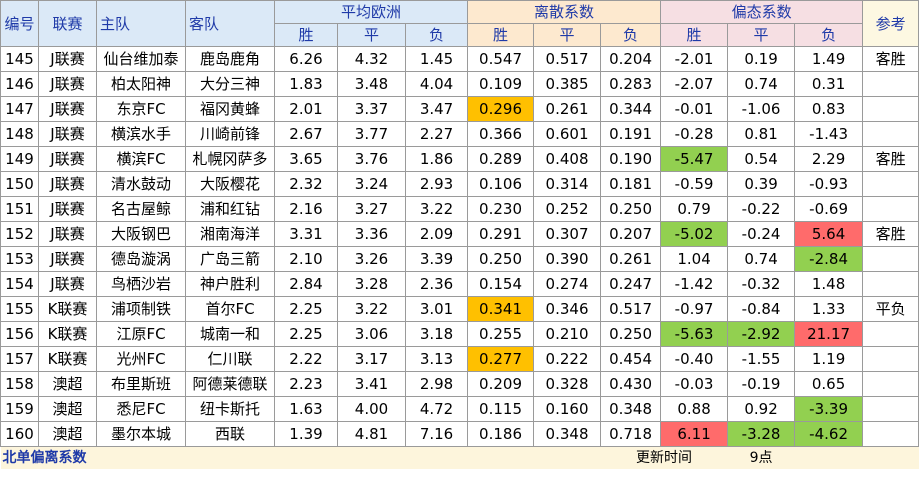 This screenshot has height=479, width=920. What do you see at coordinates (564, 12) in the screenshot?
I see `disp-group-header: 离散系数` at bounding box center [564, 12].